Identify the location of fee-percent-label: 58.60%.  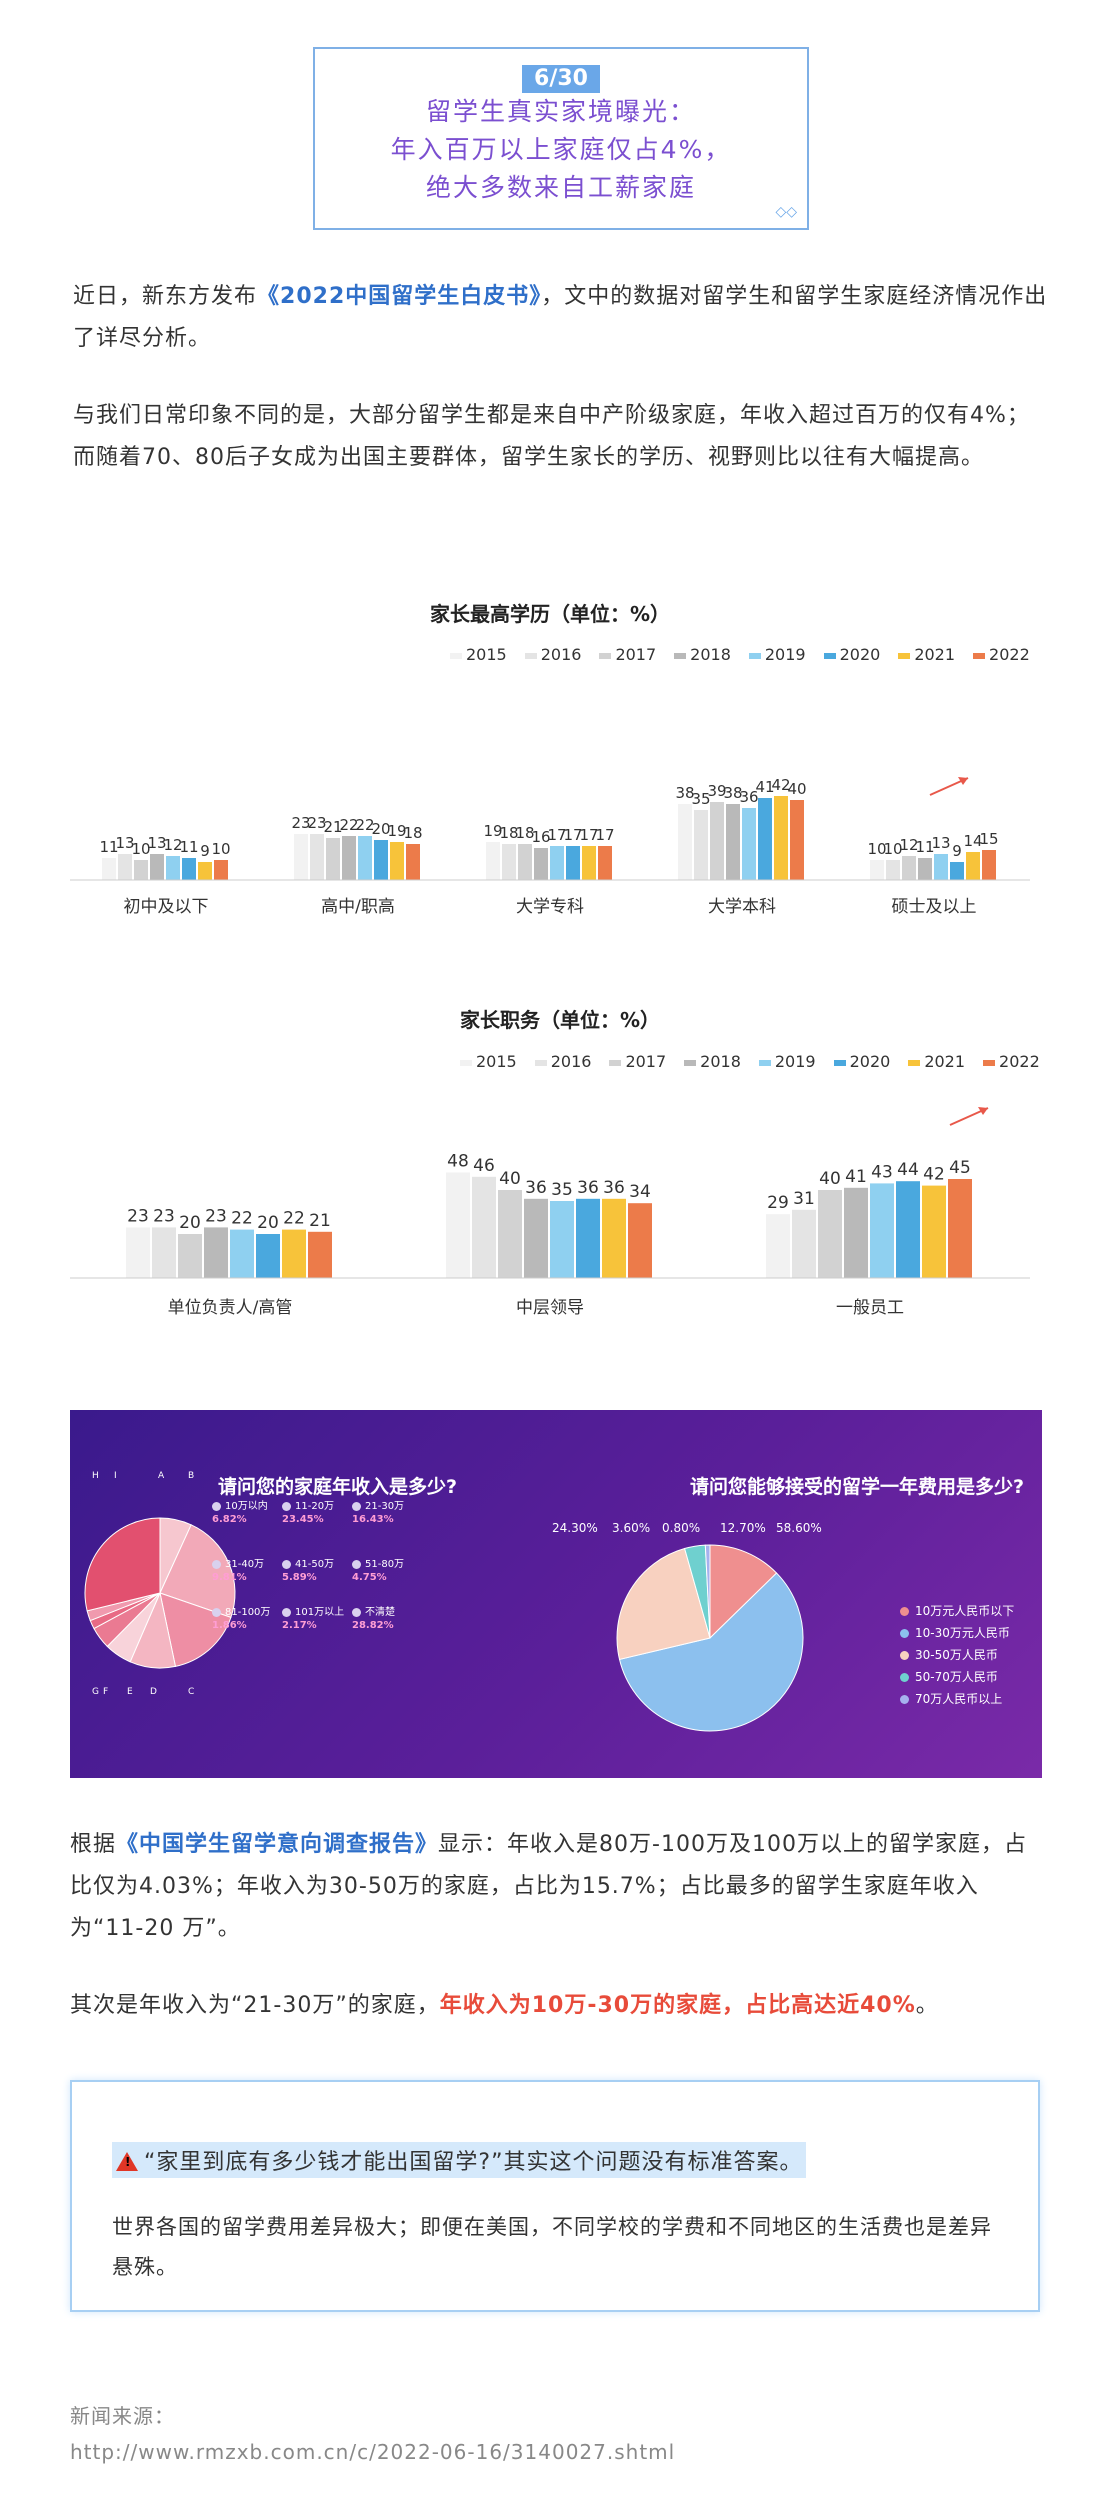
(799, 1528).